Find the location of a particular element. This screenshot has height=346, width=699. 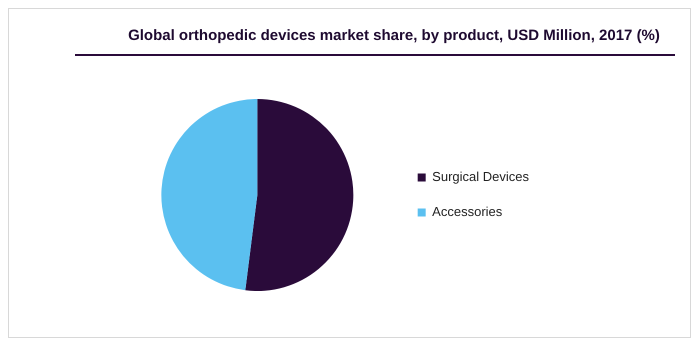

chart-title: Global orthopedic devices market share, by product, USD Million, 2017 (%) is located at coordinates (394, 35).